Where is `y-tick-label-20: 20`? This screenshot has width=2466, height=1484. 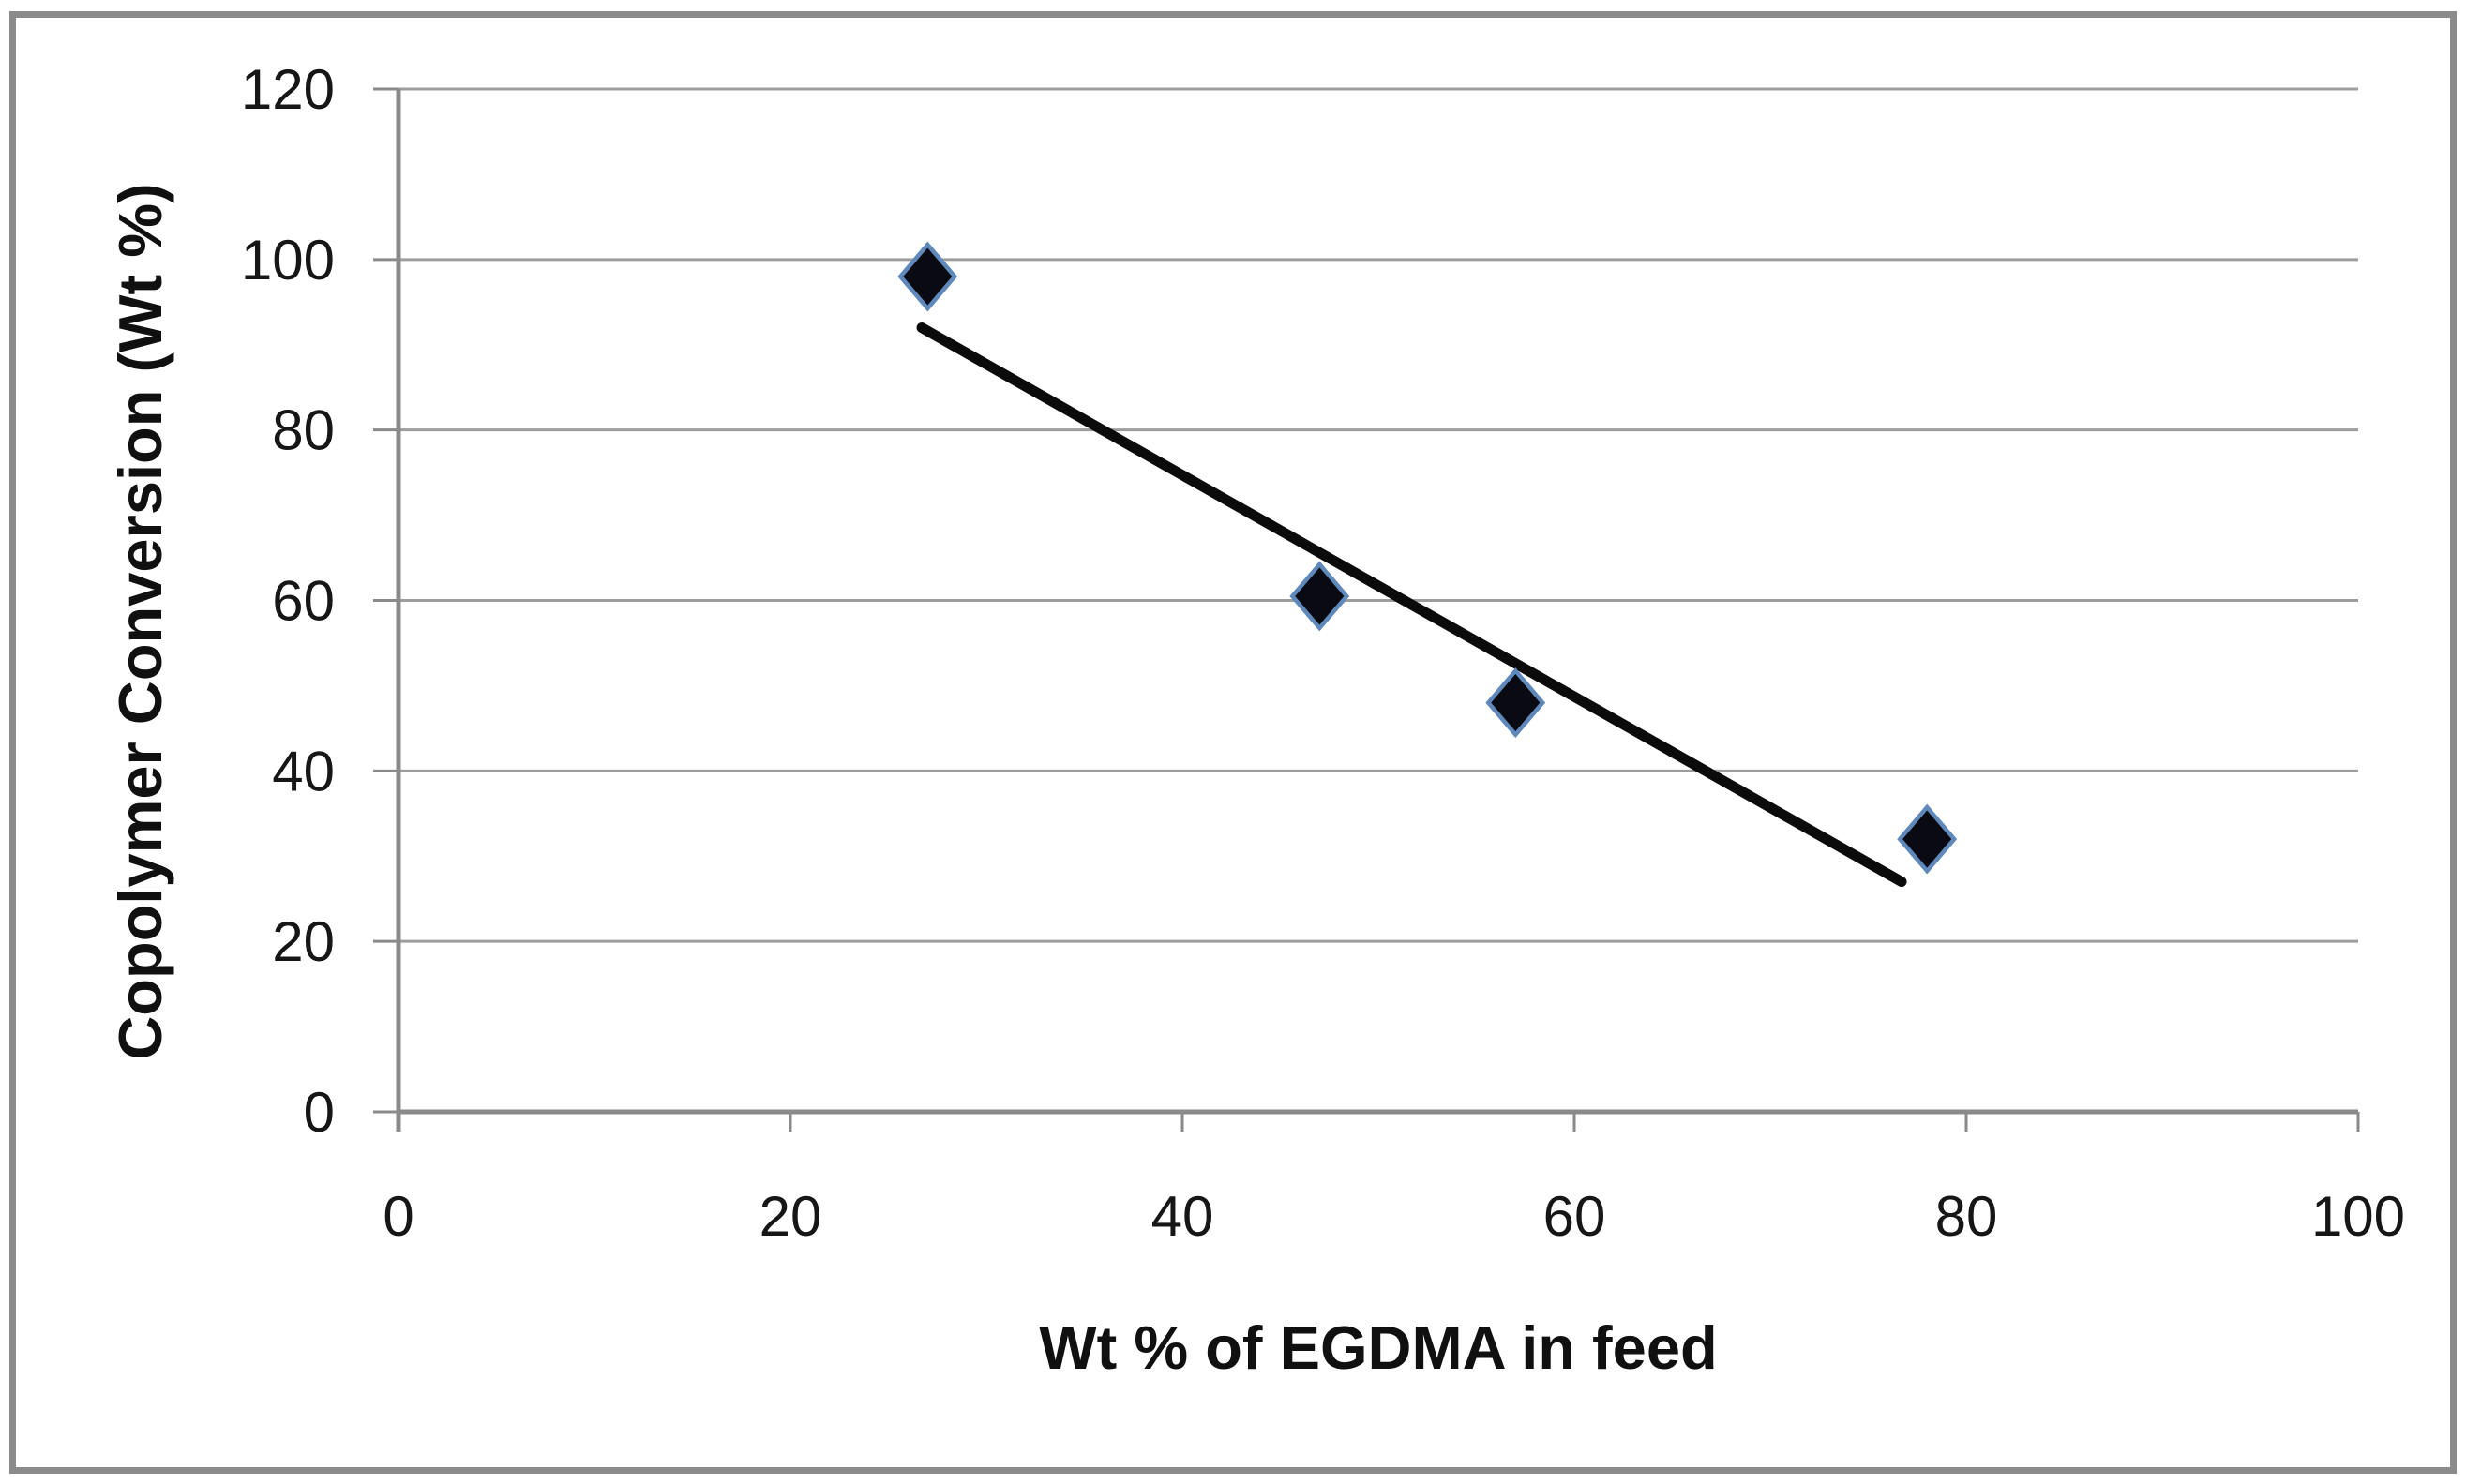
y-tick-label-20: 20 is located at coordinates (304, 941).